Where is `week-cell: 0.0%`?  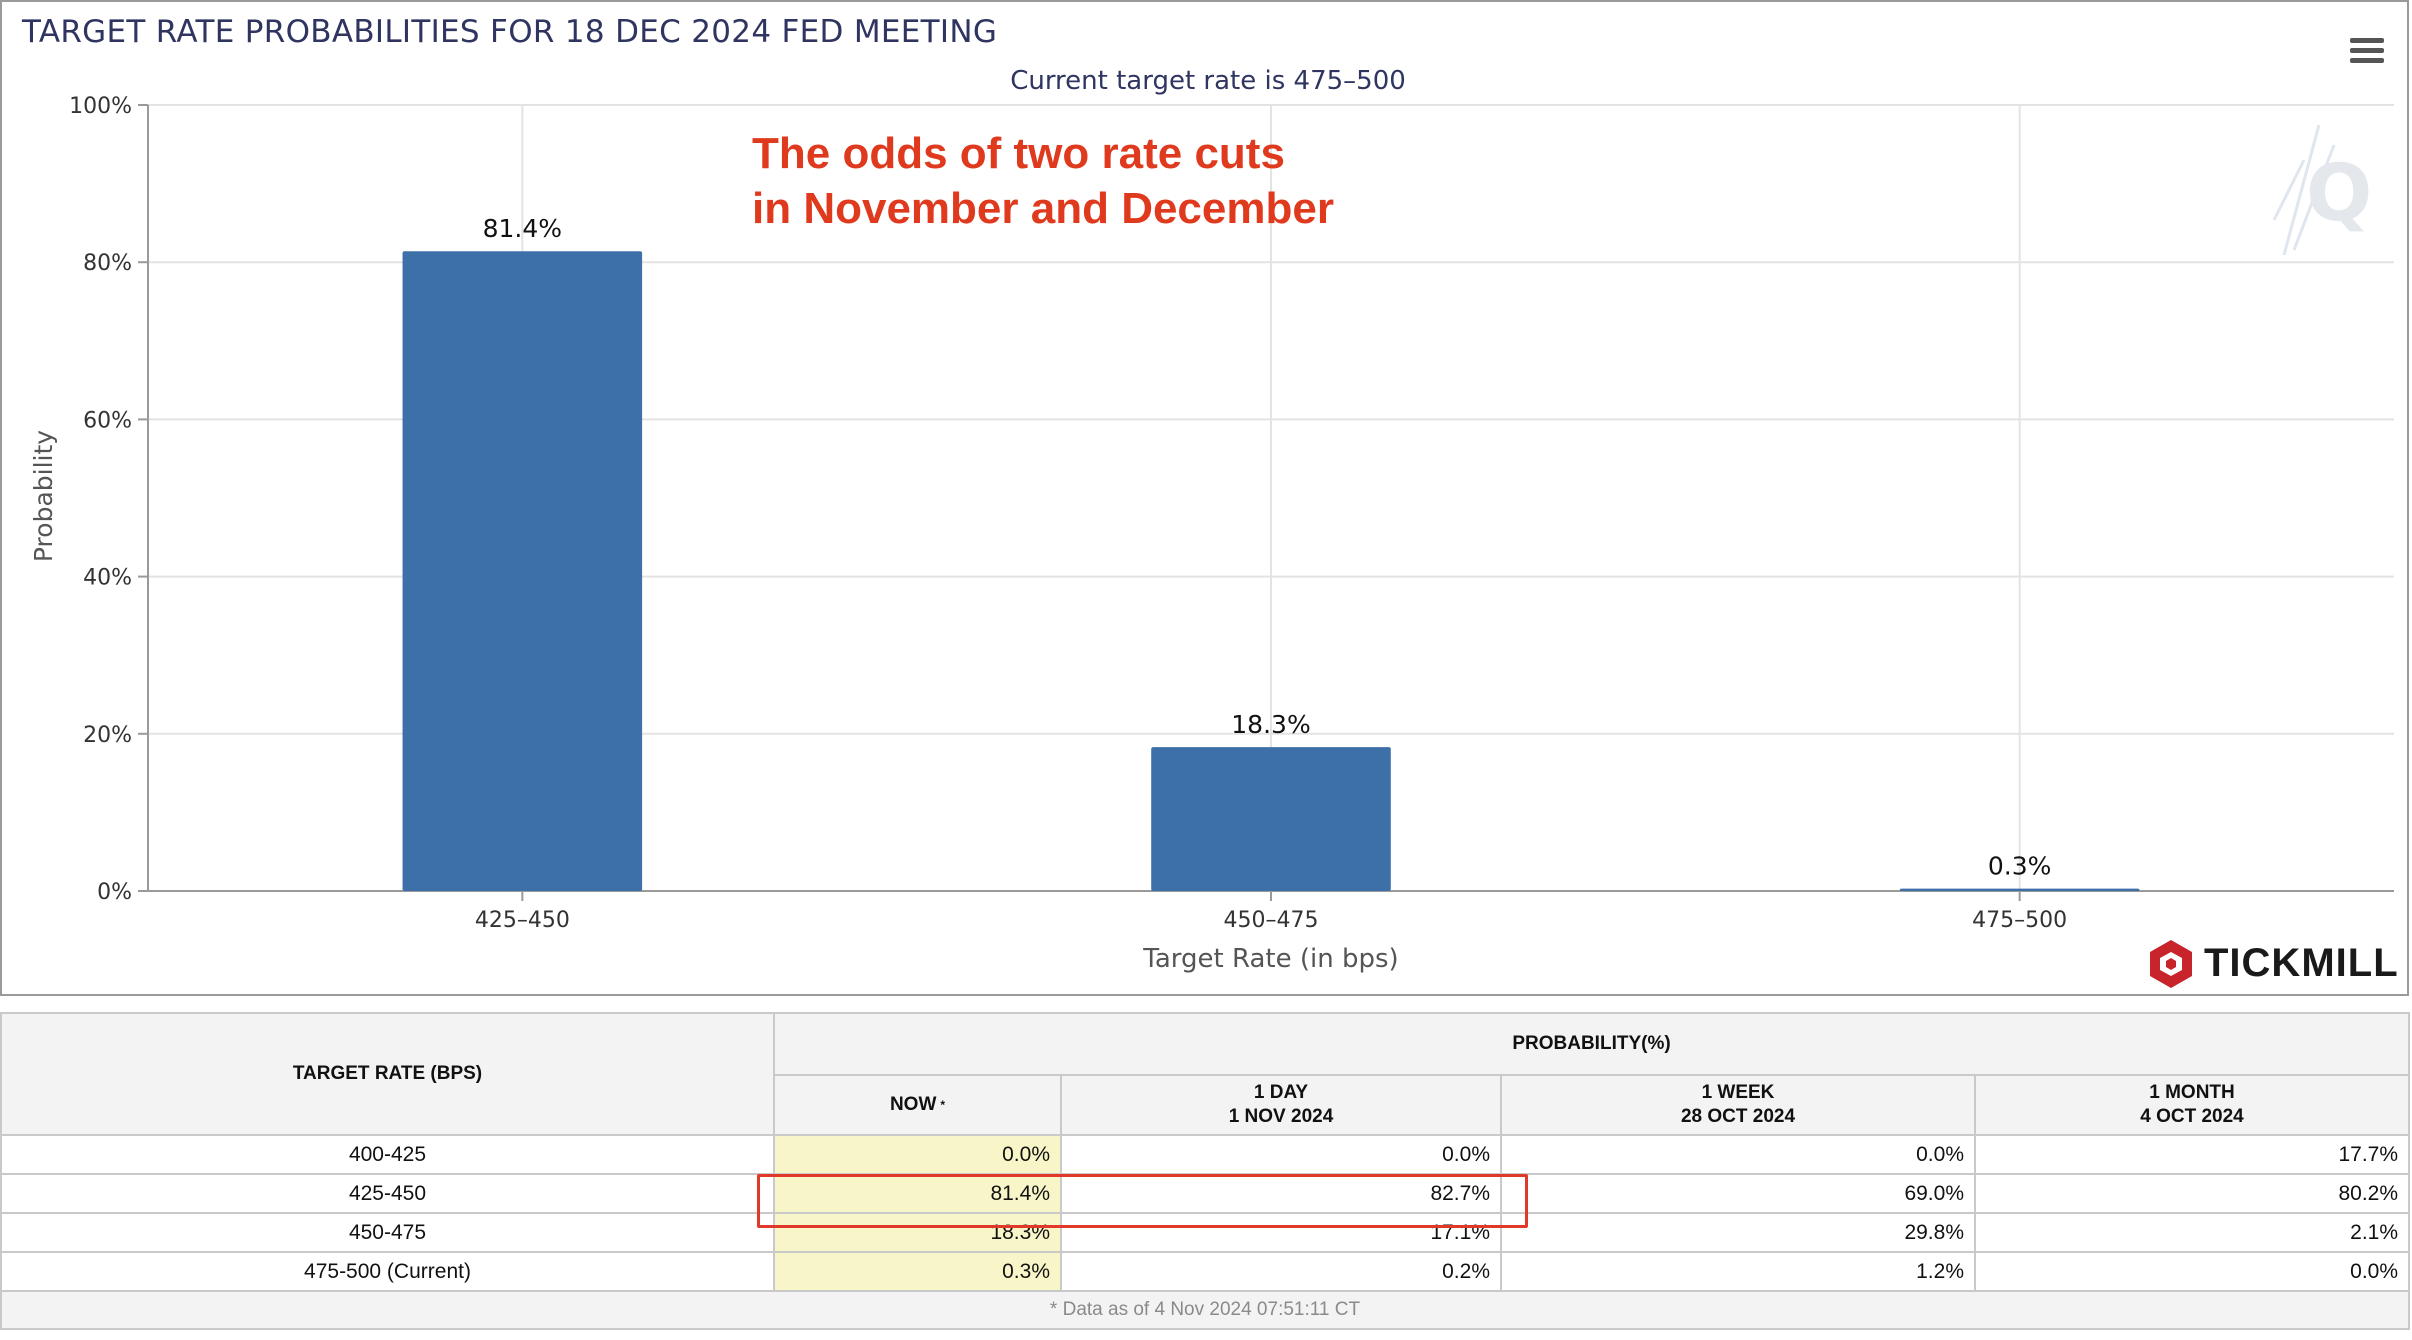
week-cell: 0.0% is located at coordinates (1738, 1154).